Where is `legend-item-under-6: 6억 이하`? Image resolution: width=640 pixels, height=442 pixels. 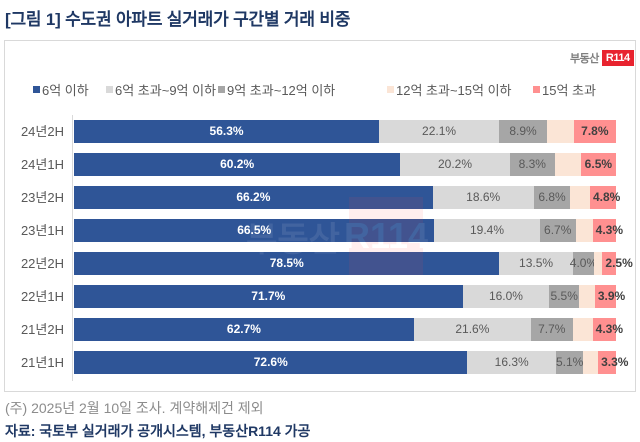
legend-item-under-6: 6억 이하 is located at coordinates (61, 89).